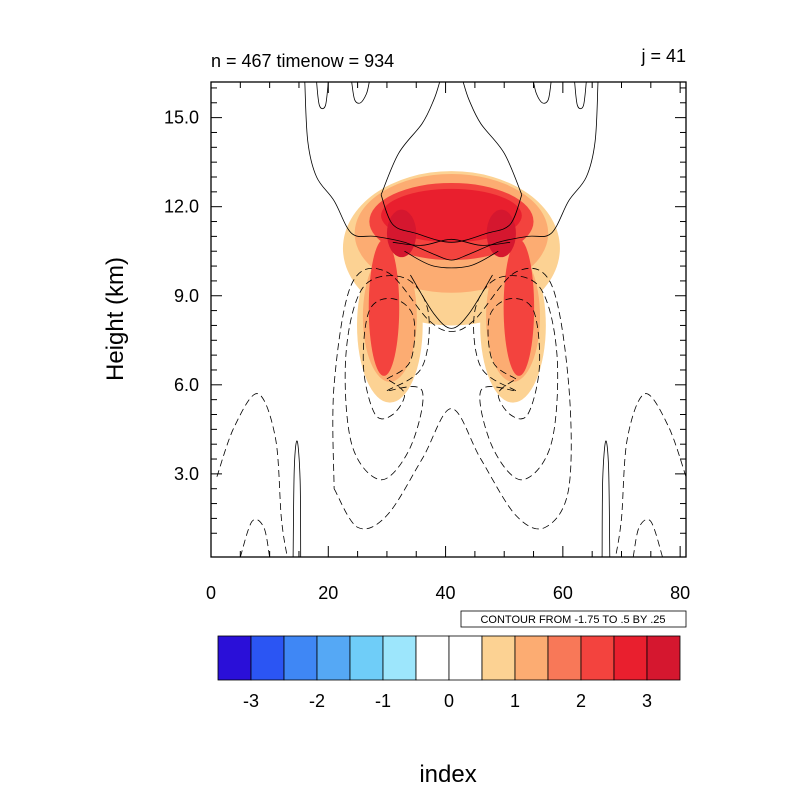 The height and width of the screenshot is (800, 800). Describe the element at coordinates (328, 593) in the screenshot. I see `x-tick-label: 20` at that location.